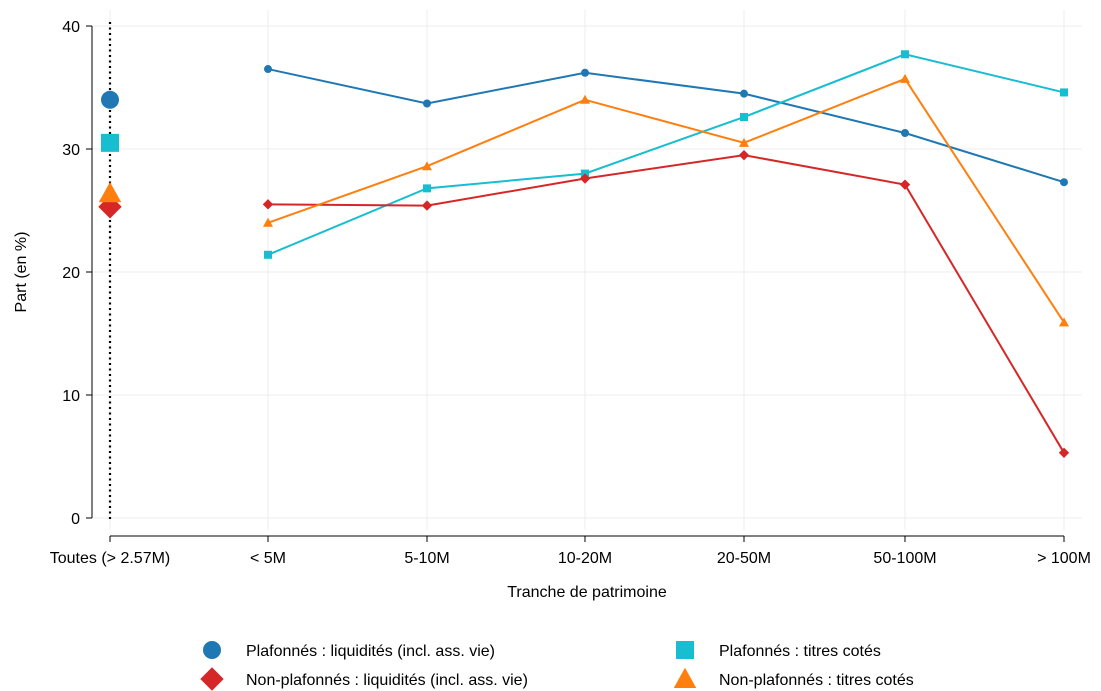 The width and height of the screenshot is (1101, 691). I want to click on legend-label: Non-plafonnés : titres cotés, so click(816, 680).